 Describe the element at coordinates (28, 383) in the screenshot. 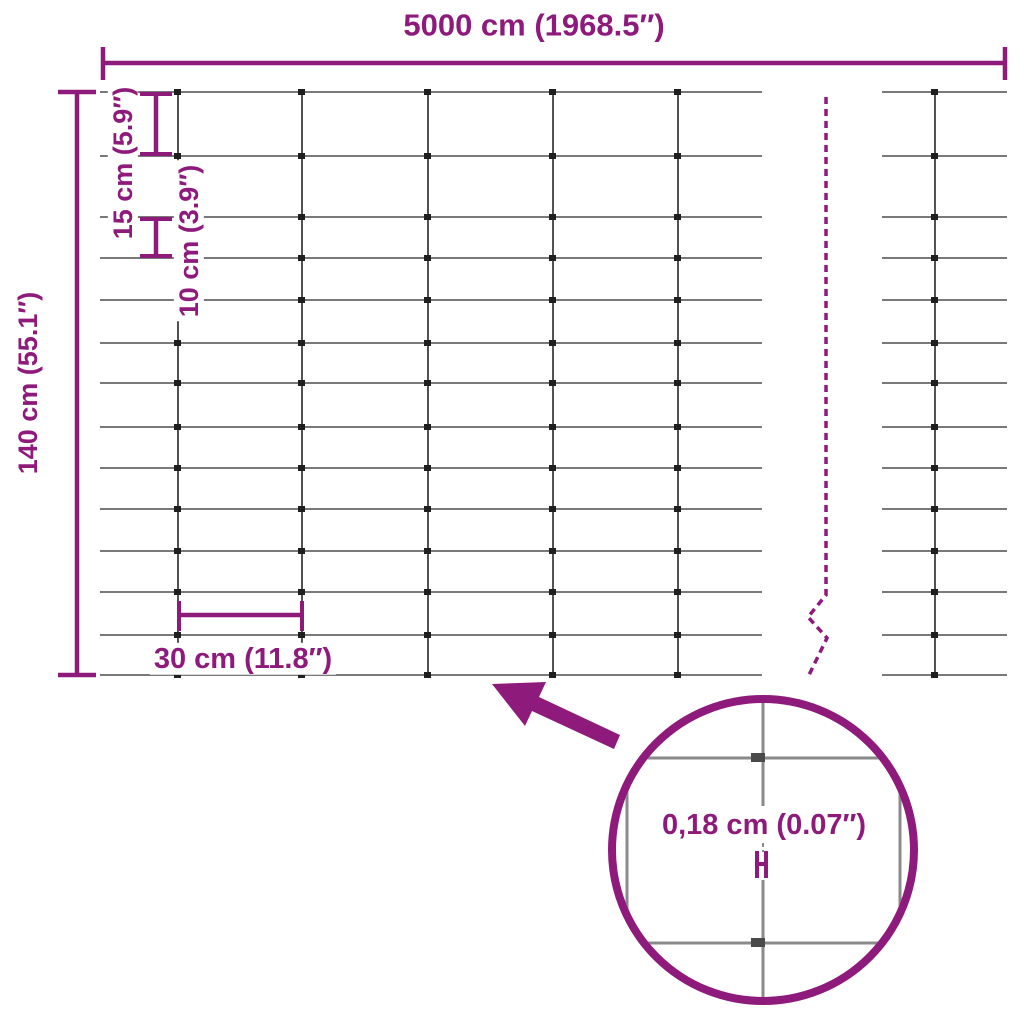

I see `label-total-height: 140 cm (55.1″)` at that location.